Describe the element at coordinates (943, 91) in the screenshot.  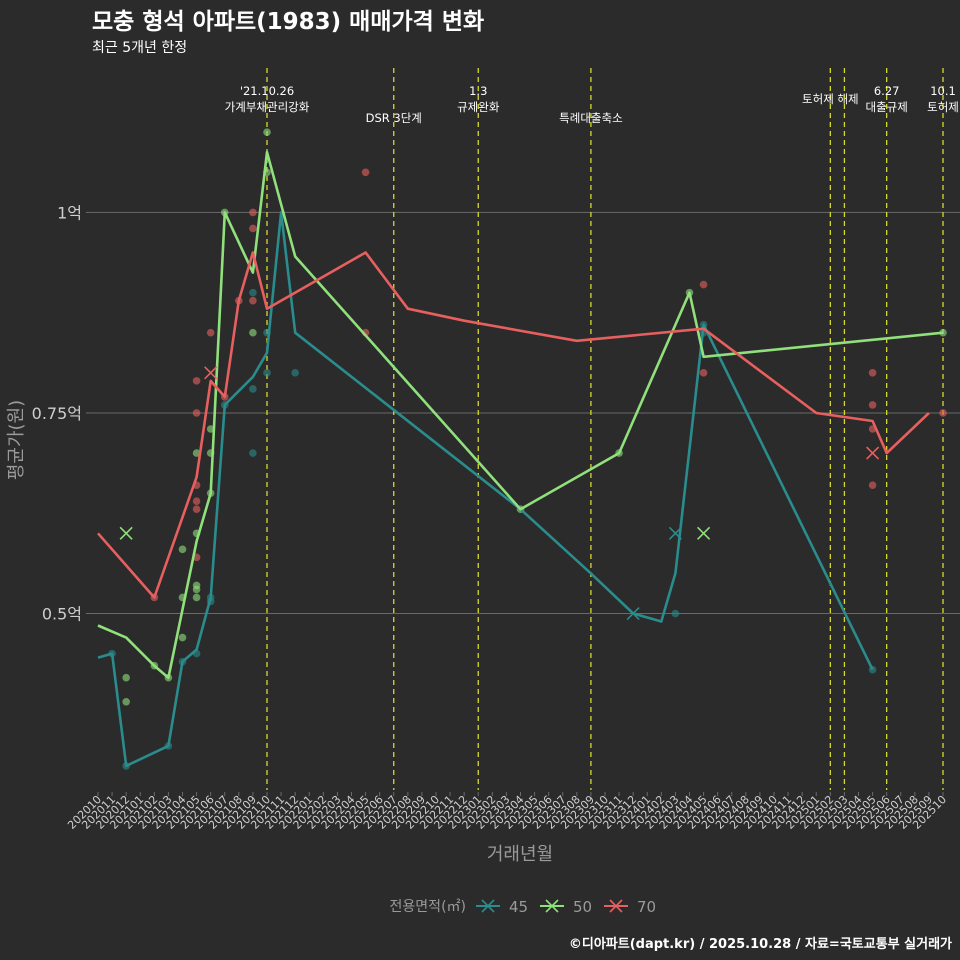
I see `event-label: 10.1` at that location.